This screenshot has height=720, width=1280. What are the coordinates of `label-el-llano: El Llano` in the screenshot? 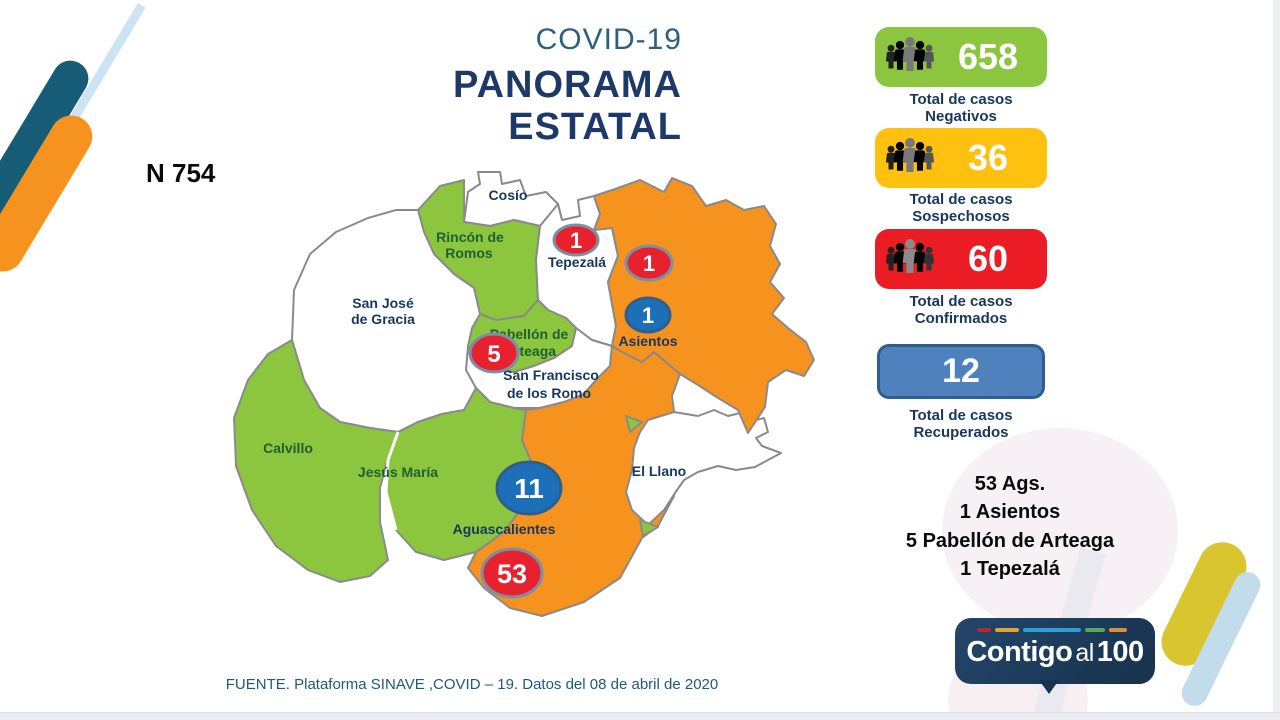 It's located at (659, 471).